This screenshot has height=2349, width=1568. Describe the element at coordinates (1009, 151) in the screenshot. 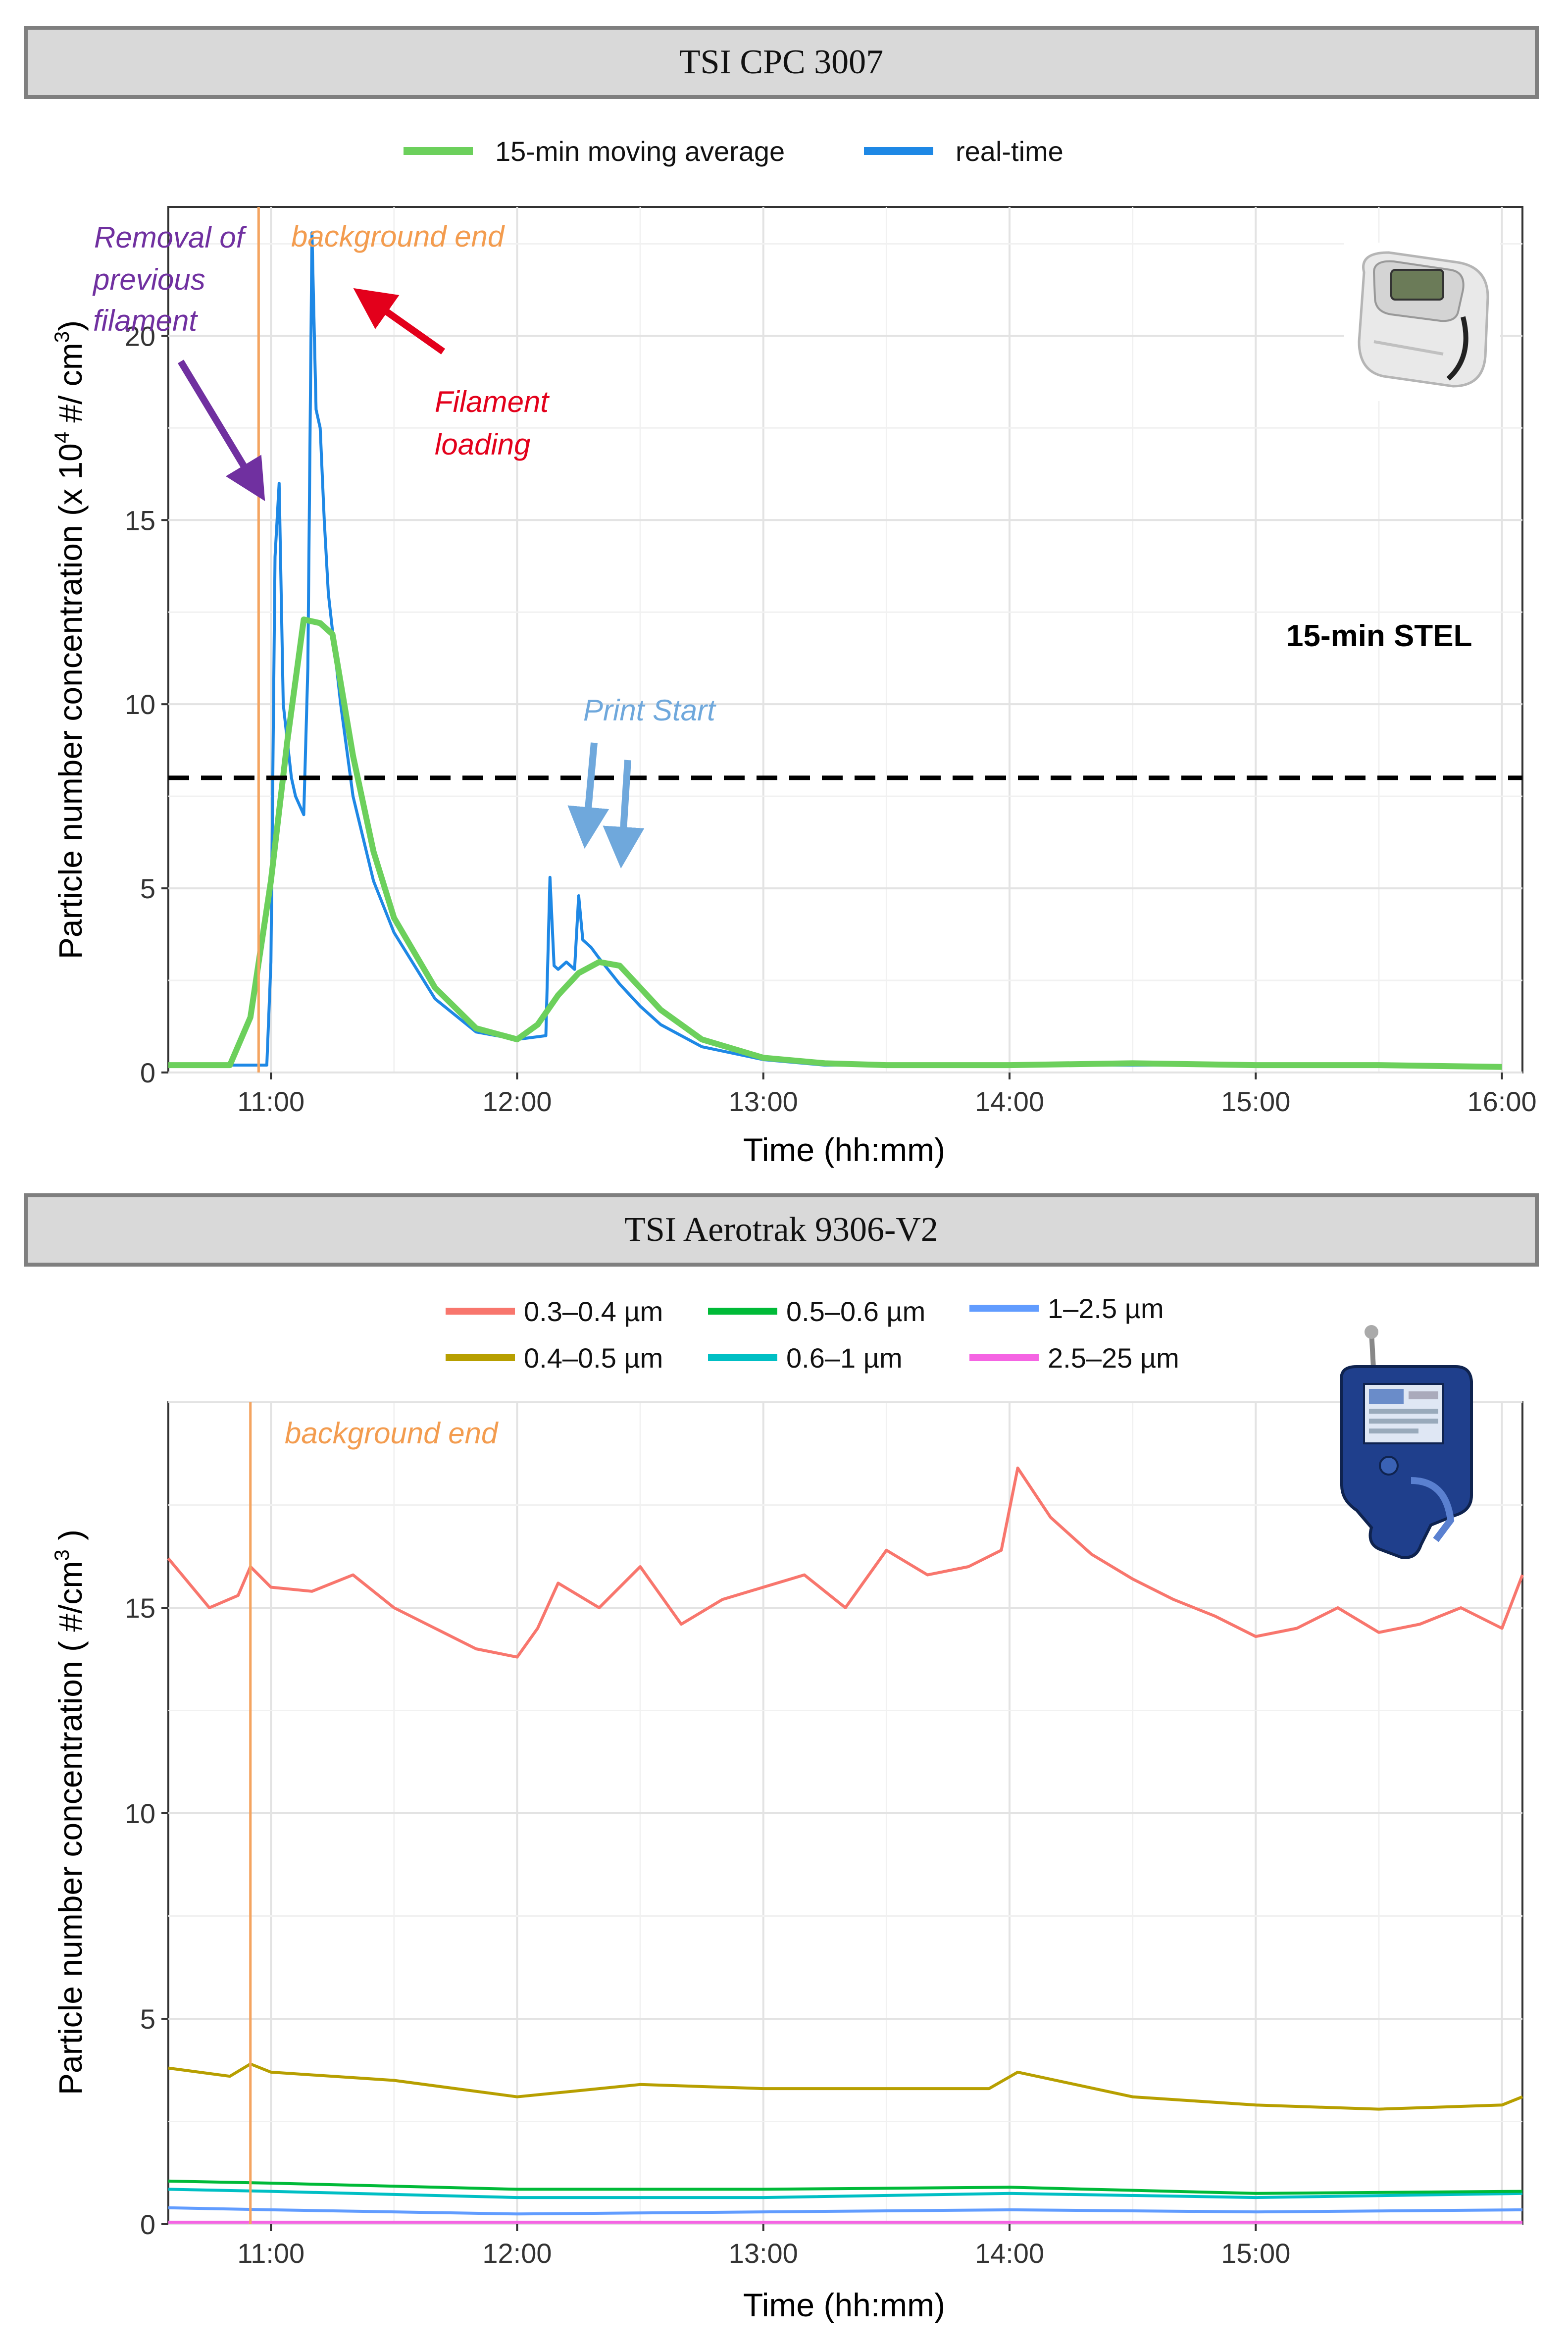

I see `legend-label-realtime: real-time` at that location.